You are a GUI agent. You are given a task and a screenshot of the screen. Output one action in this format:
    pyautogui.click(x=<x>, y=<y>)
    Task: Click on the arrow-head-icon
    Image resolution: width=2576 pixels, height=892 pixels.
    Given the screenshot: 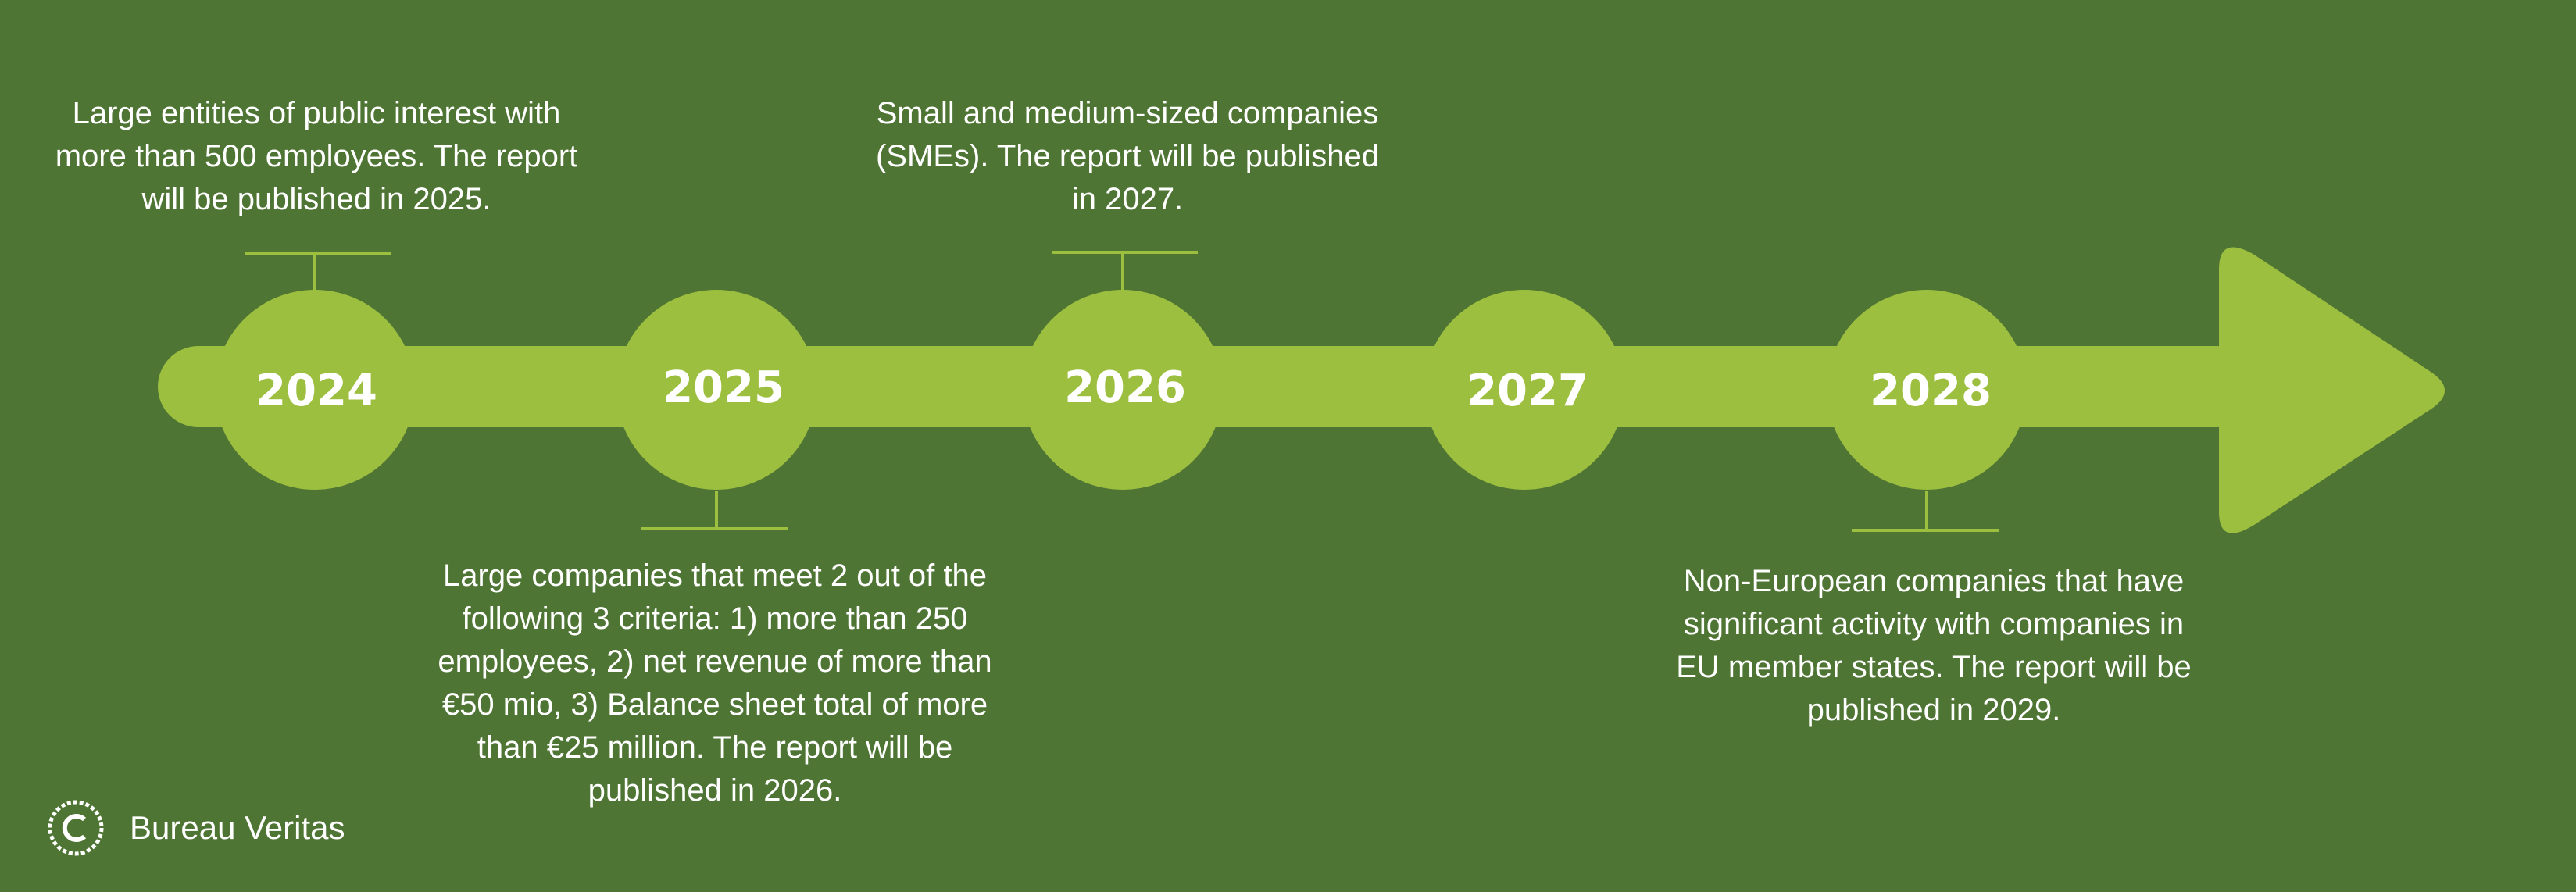 What is the action you would take?
    pyautogui.click(x=2332, y=390)
    